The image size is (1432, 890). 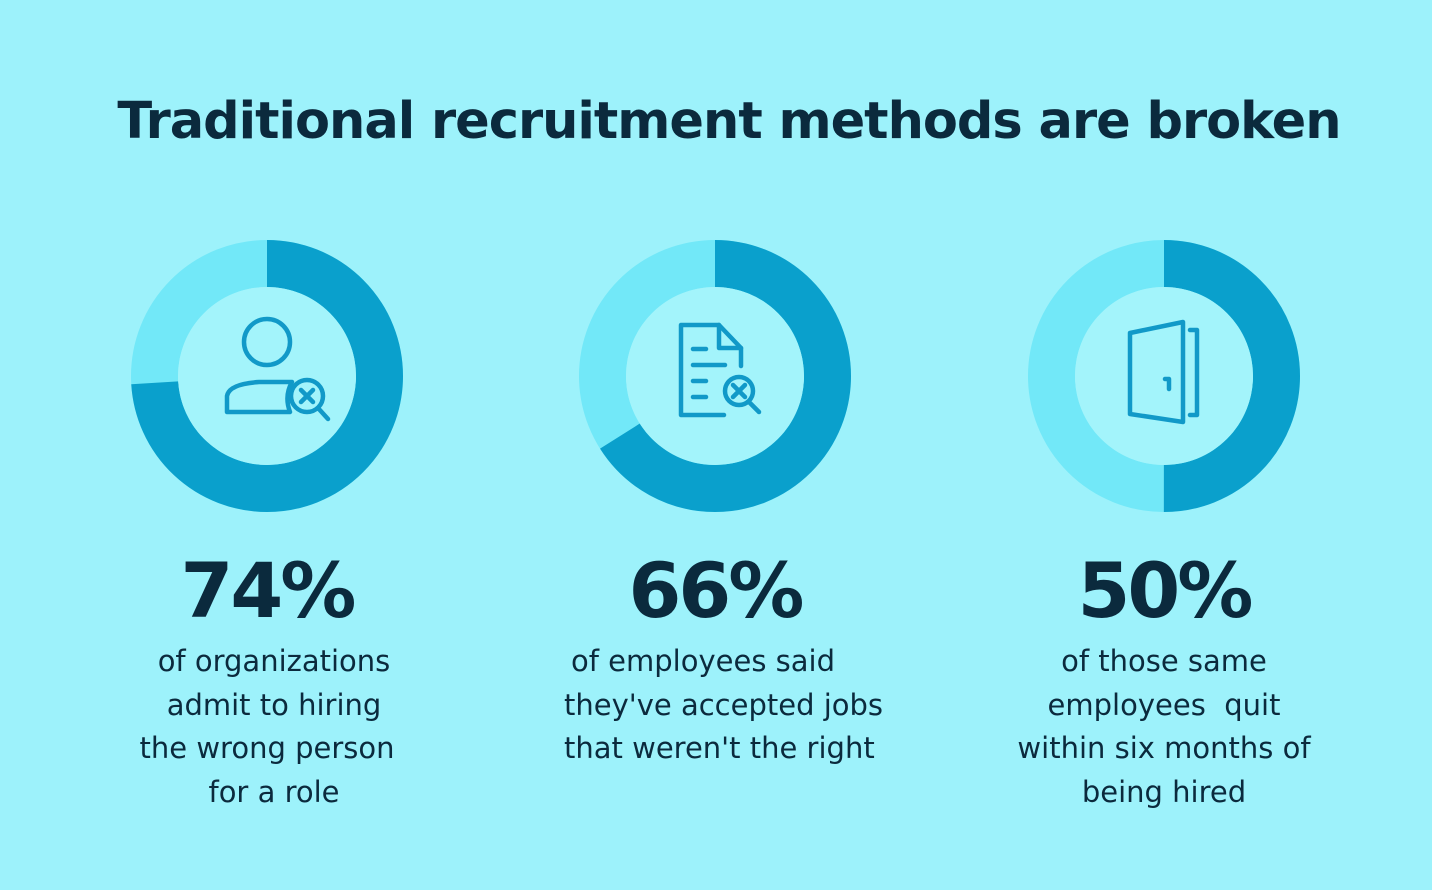 What do you see at coordinates (724, 704) in the screenshot?
I see `desc-line: they've accepted jobs` at bounding box center [724, 704].